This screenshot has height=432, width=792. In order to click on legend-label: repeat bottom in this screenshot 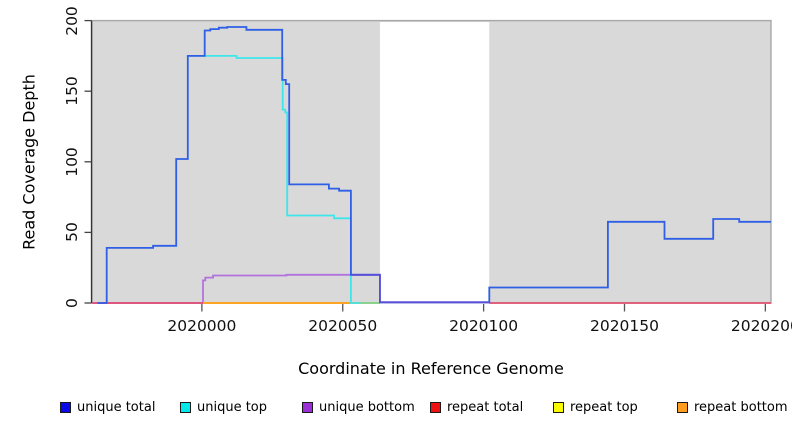, I will do `click(741, 407)`.